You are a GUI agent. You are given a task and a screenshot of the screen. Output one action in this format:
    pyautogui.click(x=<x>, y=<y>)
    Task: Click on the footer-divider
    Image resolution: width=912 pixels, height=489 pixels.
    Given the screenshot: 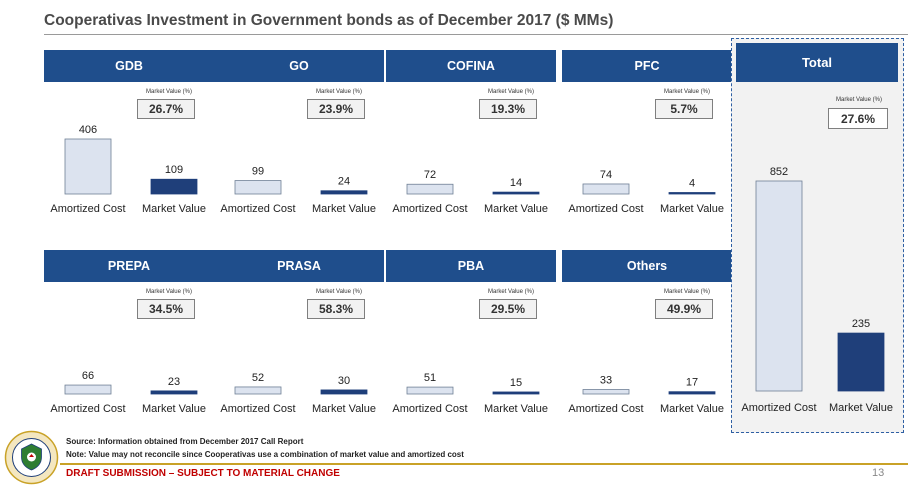 What is the action you would take?
    pyautogui.click(x=484, y=464)
    